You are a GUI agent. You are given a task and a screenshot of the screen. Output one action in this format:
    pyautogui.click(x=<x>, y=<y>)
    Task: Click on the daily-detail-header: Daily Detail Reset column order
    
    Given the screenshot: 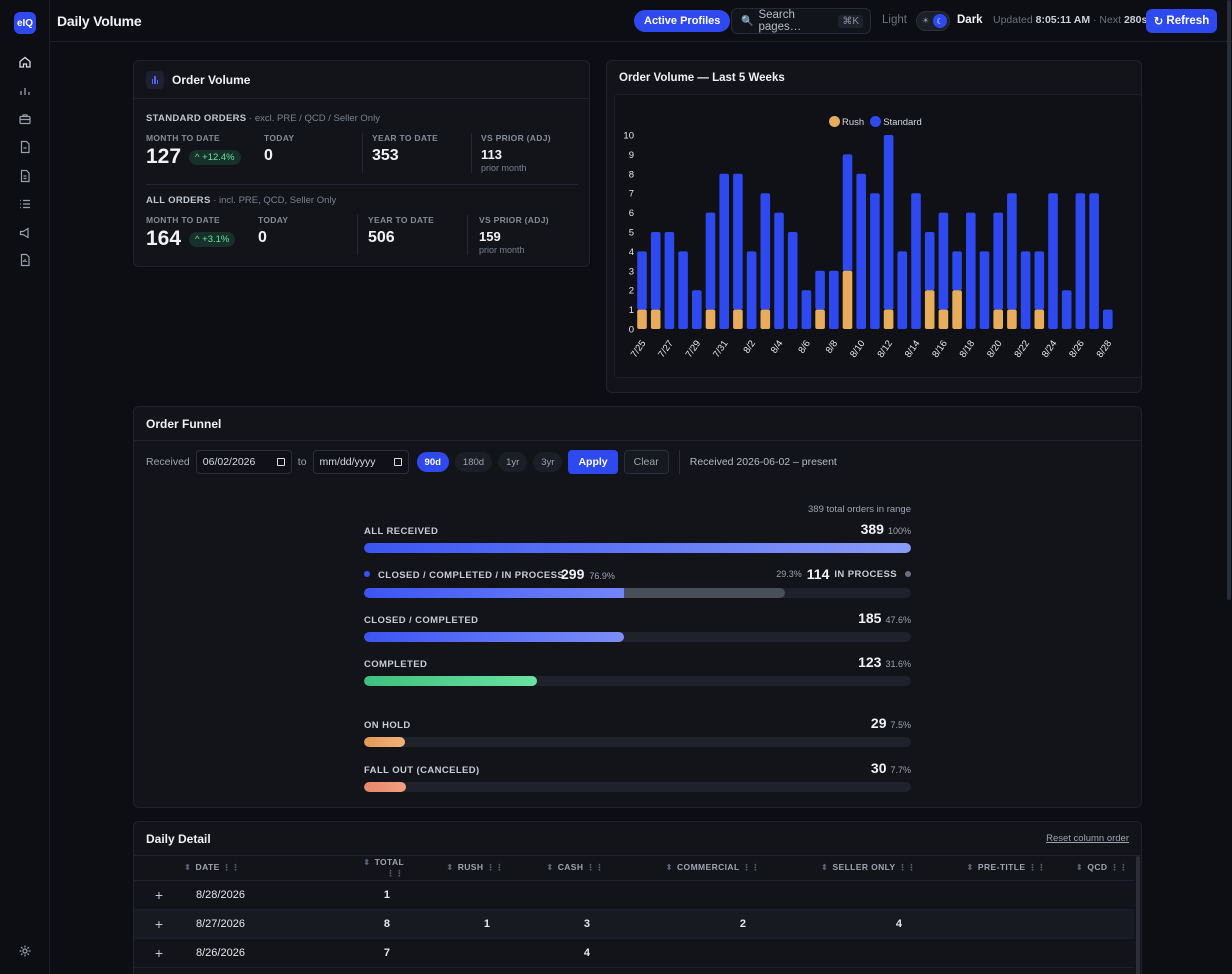 What is the action you would take?
    pyautogui.click(x=637, y=839)
    